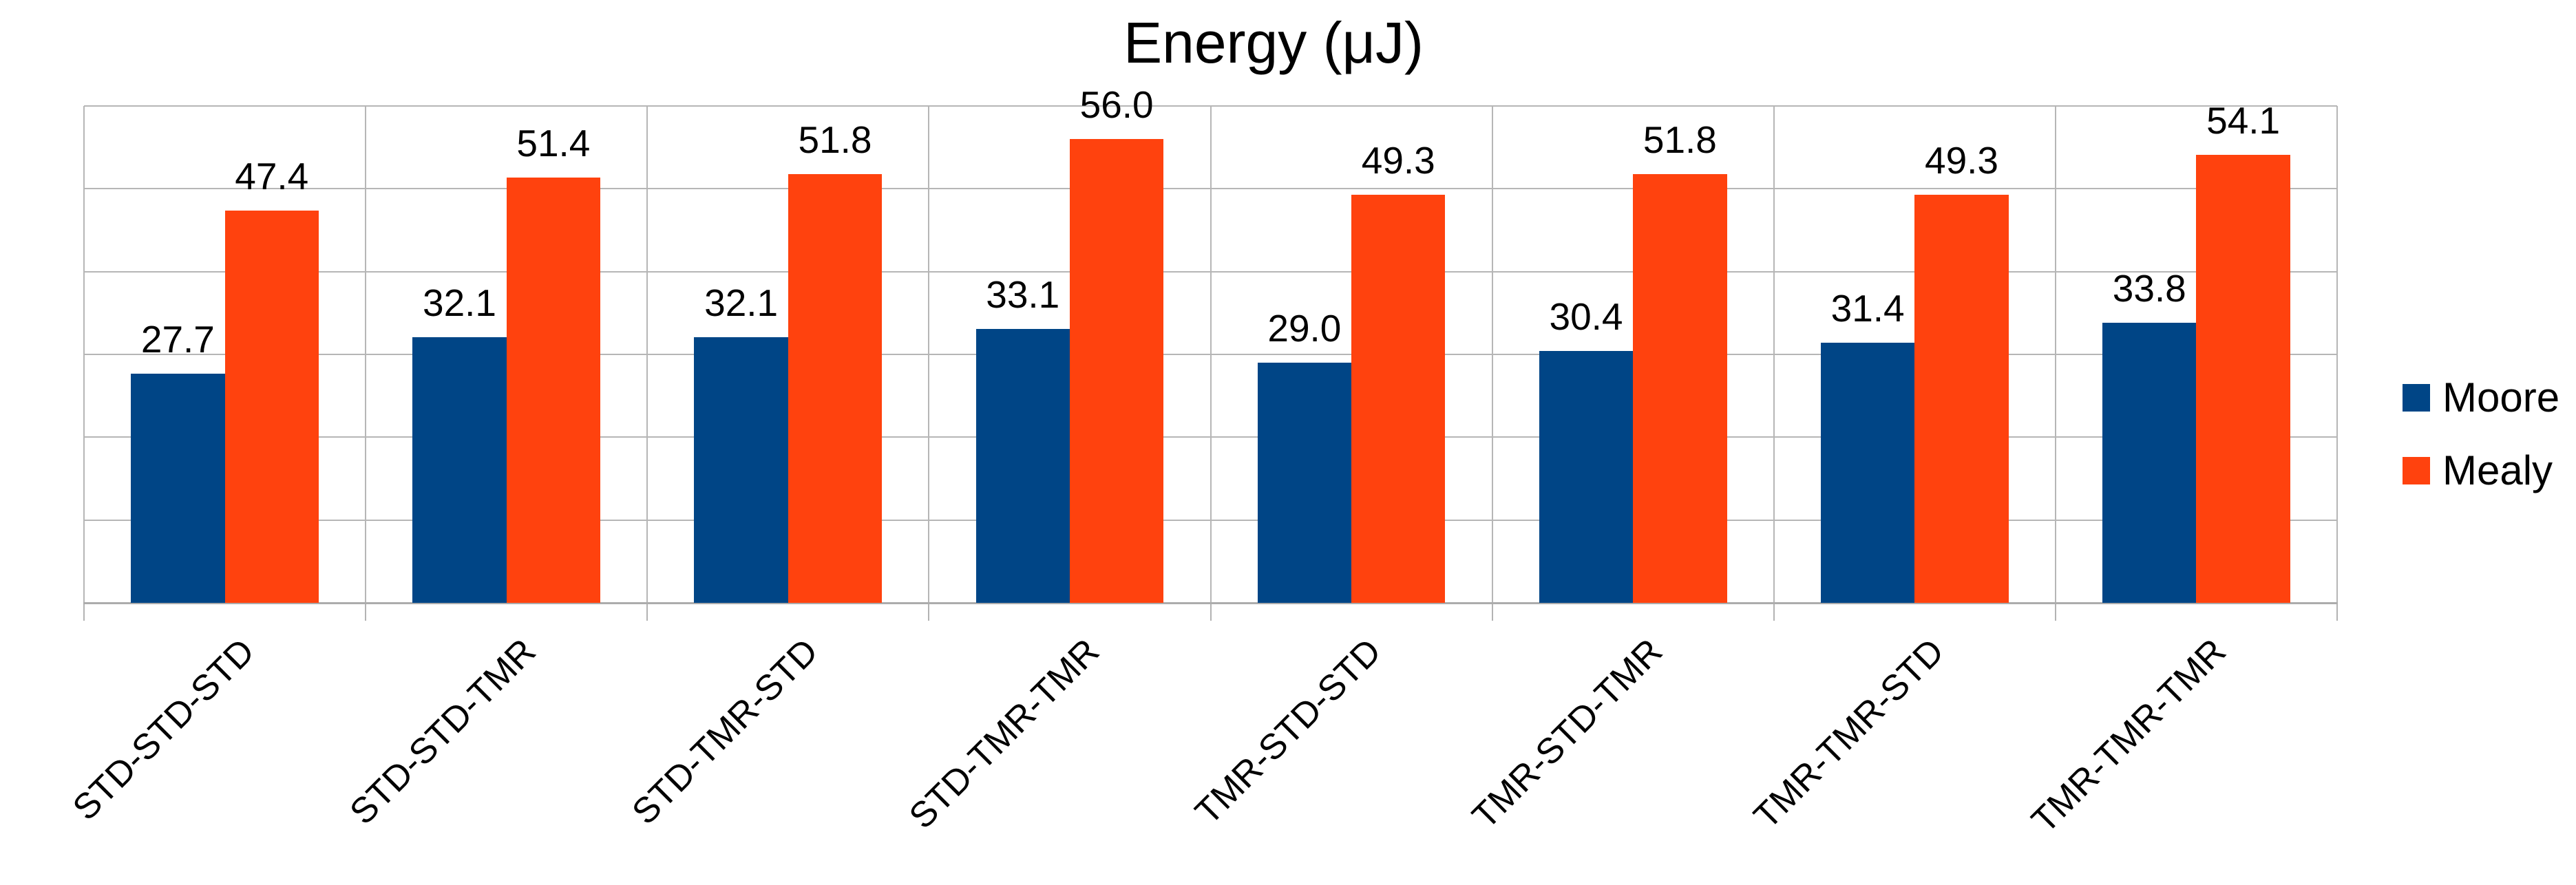 This screenshot has width=2576, height=885. What do you see at coordinates (1868, 308) in the screenshot?
I see `value-label: 31.4` at bounding box center [1868, 308].